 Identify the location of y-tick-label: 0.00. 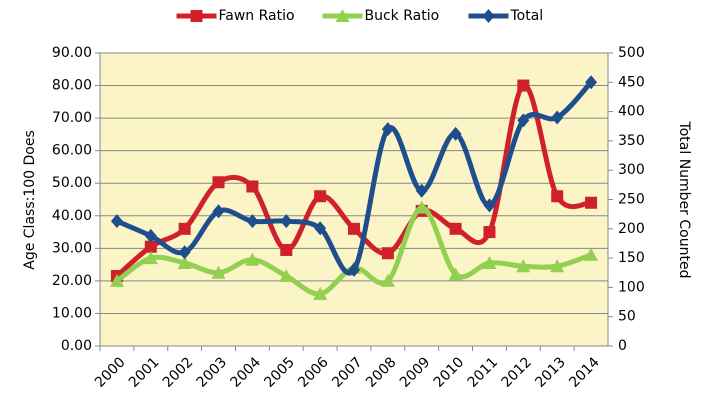
(76, 346).